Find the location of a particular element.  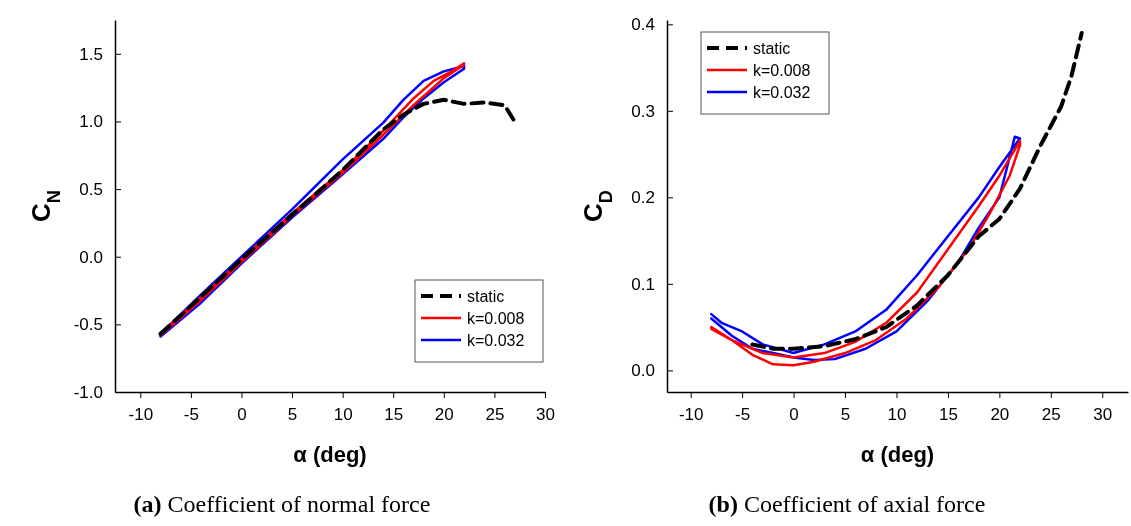

y-tick-label: 1.0 is located at coordinates (91, 122).